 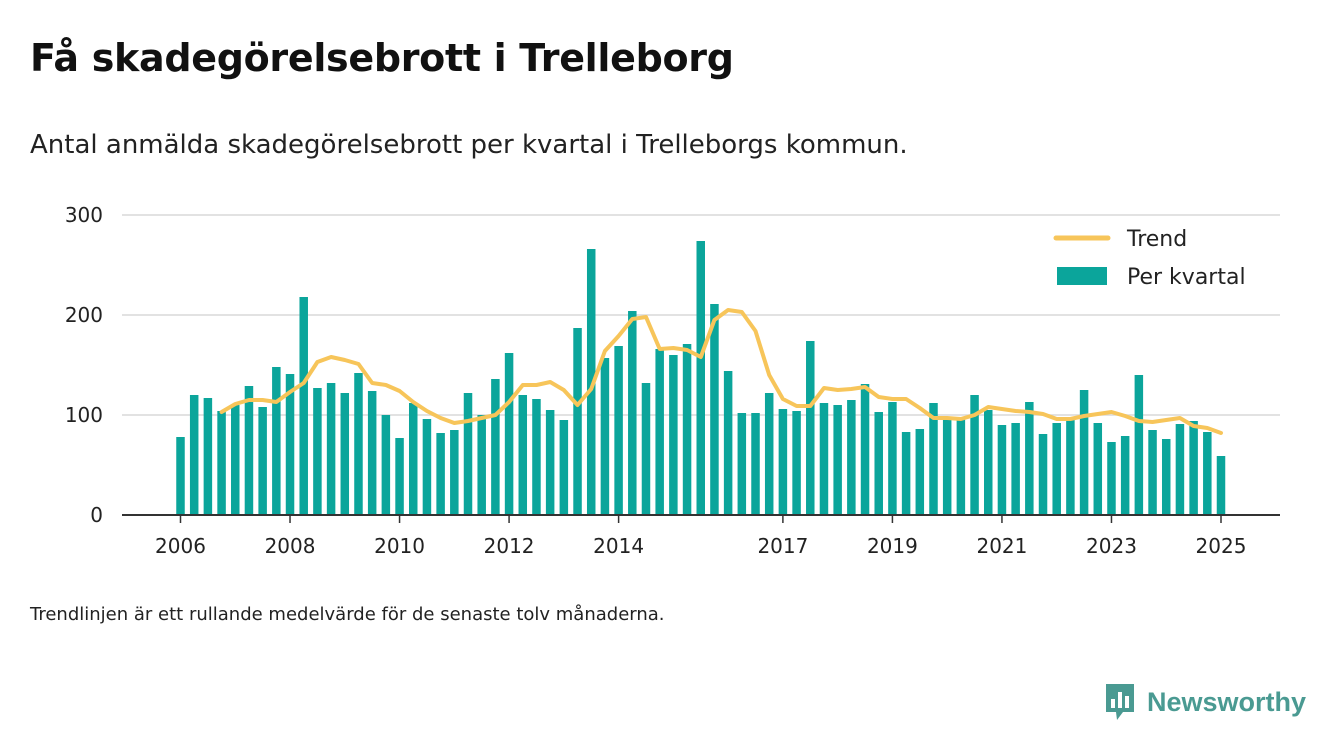 I want to click on legend-trend-label: Trend, so click(x=1156, y=239).